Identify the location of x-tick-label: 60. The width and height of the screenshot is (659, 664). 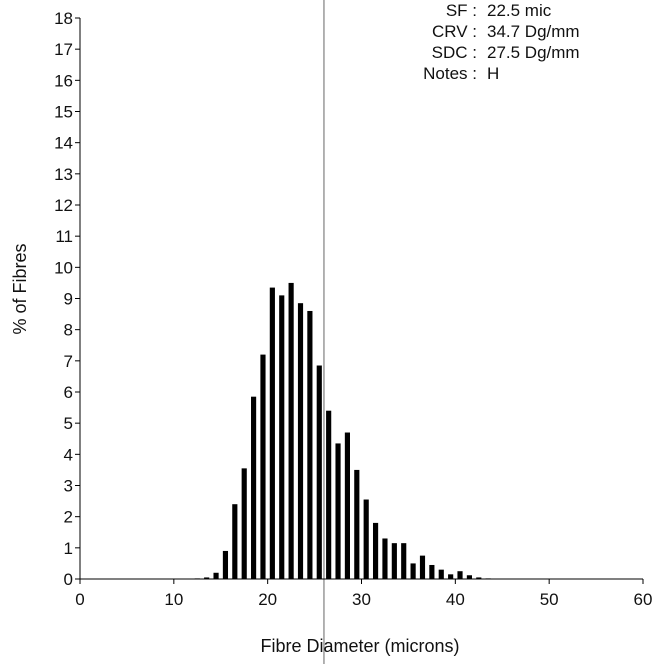
(643, 599).